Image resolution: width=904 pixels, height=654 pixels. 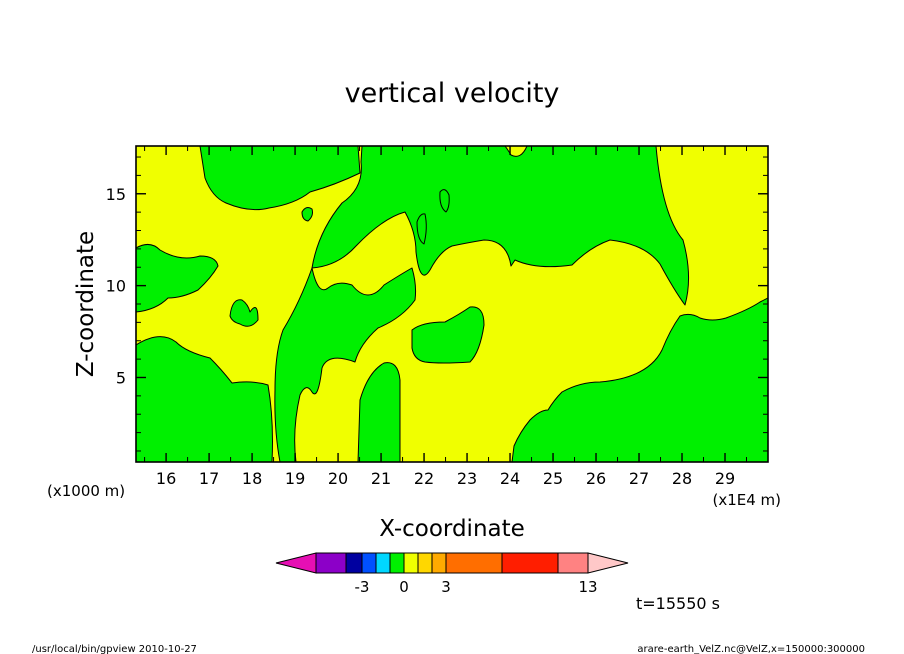 What do you see at coordinates (86, 304) in the screenshot?
I see `y-axis-label: Z-coordinate` at bounding box center [86, 304].